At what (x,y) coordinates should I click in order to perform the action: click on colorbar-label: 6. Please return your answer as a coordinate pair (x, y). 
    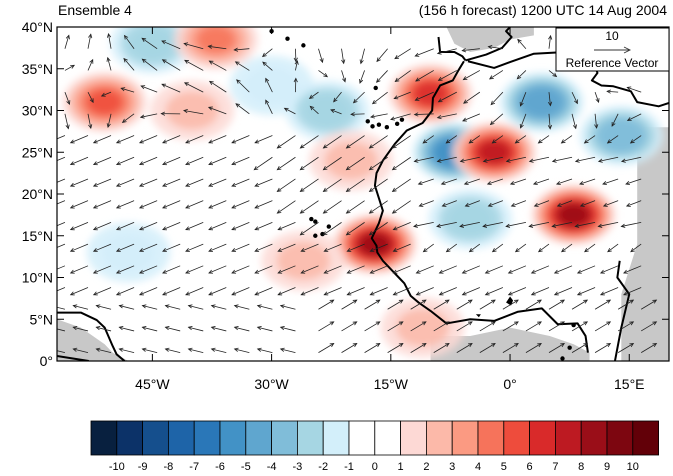
    Looking at the image, I should click on (530, 466).